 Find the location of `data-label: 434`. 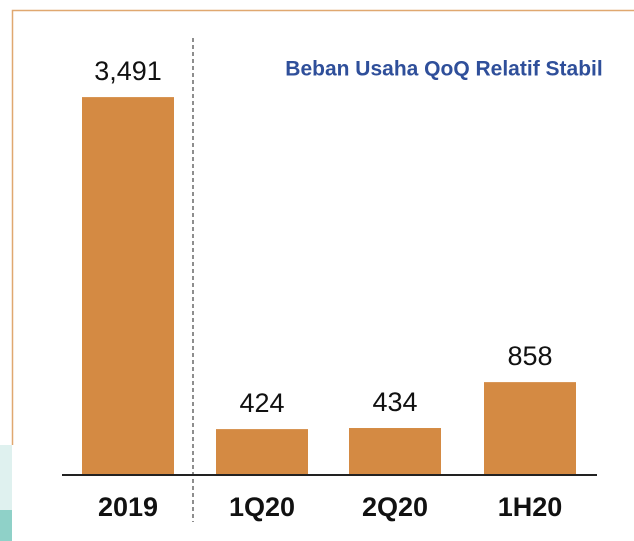

data-label: 434 is located at coordinates (394, 402).